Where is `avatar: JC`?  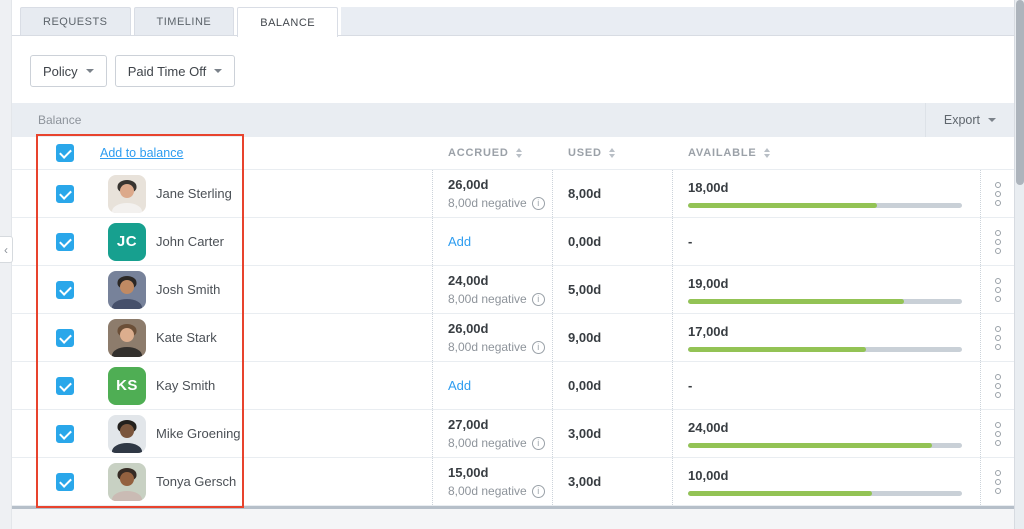
avatar: JC is located at coordinates (127, 241).